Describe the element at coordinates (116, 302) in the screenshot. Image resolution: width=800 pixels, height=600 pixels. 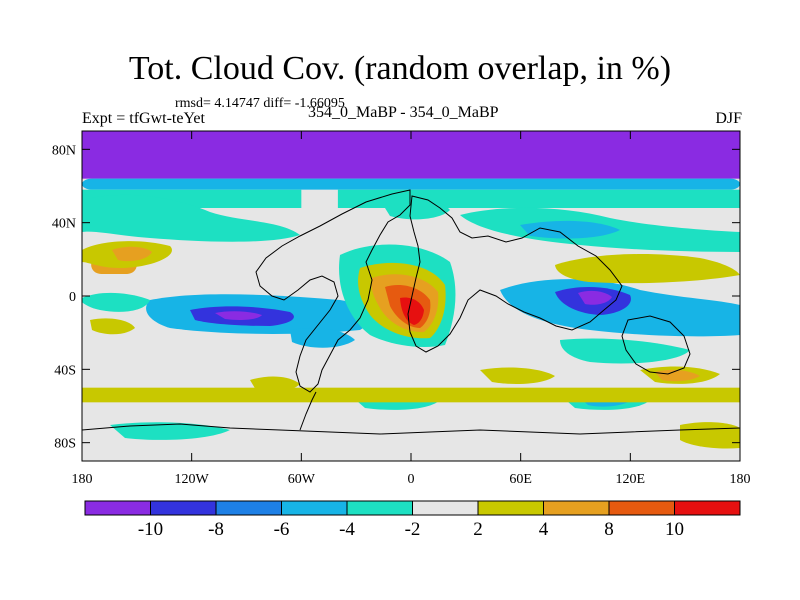
I see `field-blob-central-pacific-eq` at that location.